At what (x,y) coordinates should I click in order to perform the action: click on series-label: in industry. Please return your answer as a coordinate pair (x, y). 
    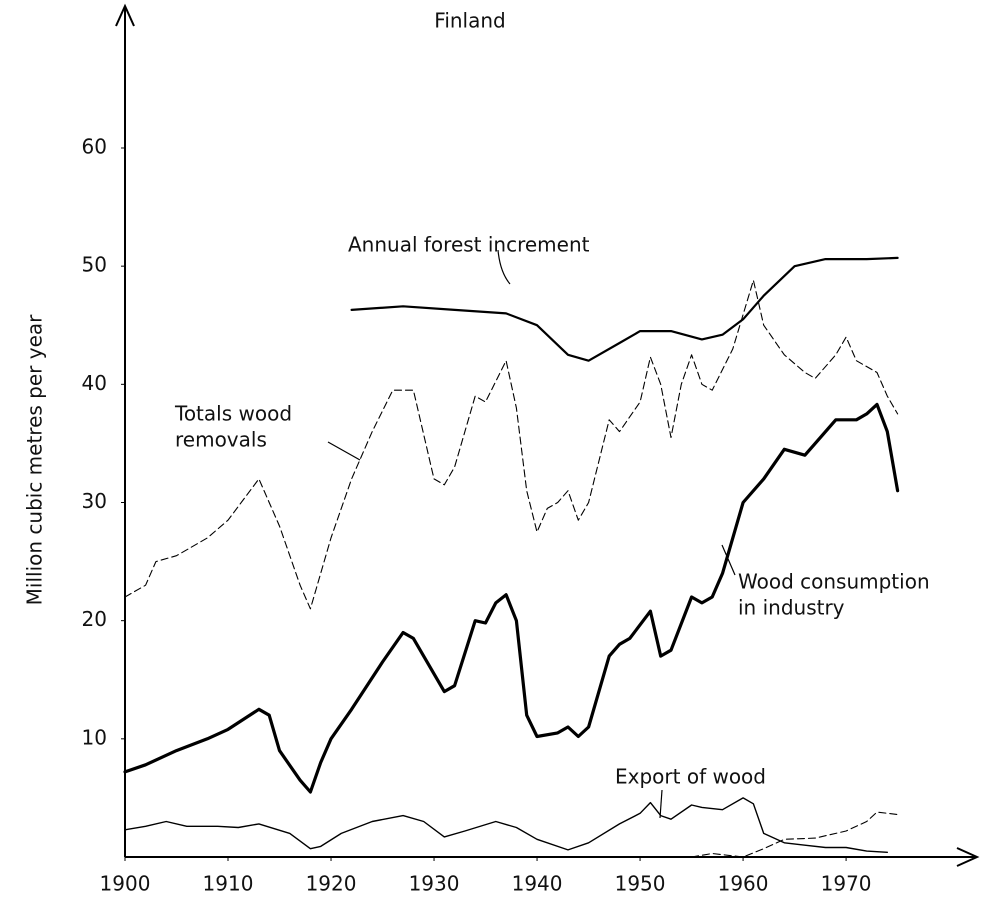
    Looking at the image, I should click on (791, 608).